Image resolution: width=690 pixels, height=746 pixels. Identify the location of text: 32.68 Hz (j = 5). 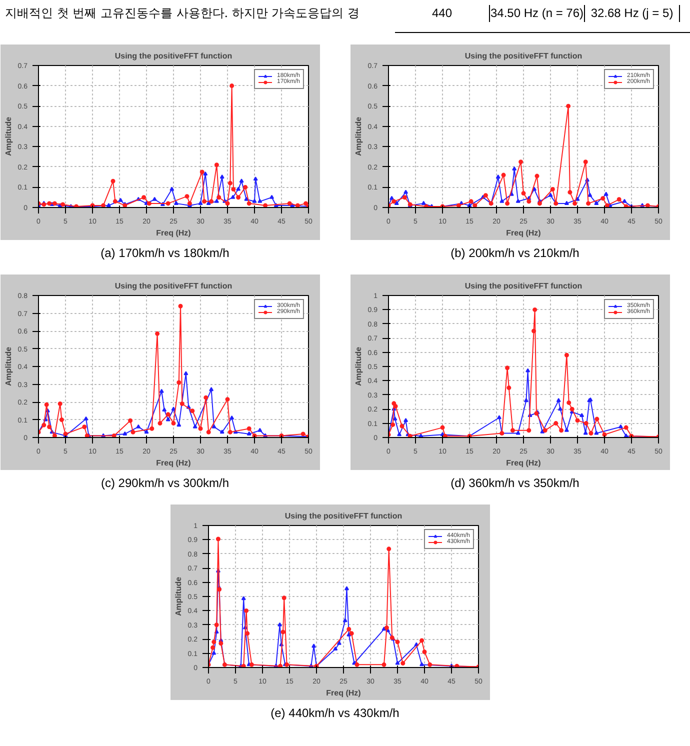
(632, 13).